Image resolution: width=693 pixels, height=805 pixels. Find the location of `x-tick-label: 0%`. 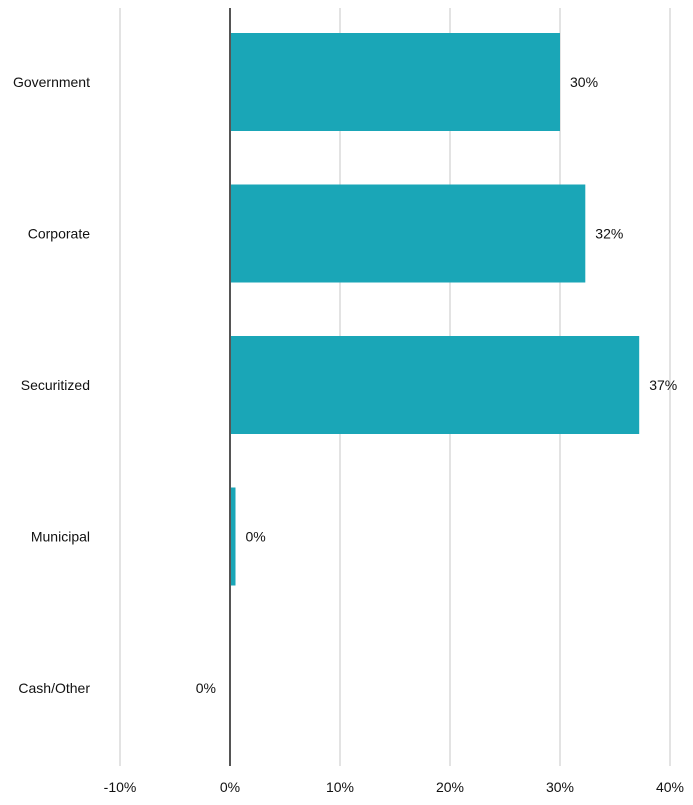

x-tick-label: 0% is located at coordinates (230, 787).